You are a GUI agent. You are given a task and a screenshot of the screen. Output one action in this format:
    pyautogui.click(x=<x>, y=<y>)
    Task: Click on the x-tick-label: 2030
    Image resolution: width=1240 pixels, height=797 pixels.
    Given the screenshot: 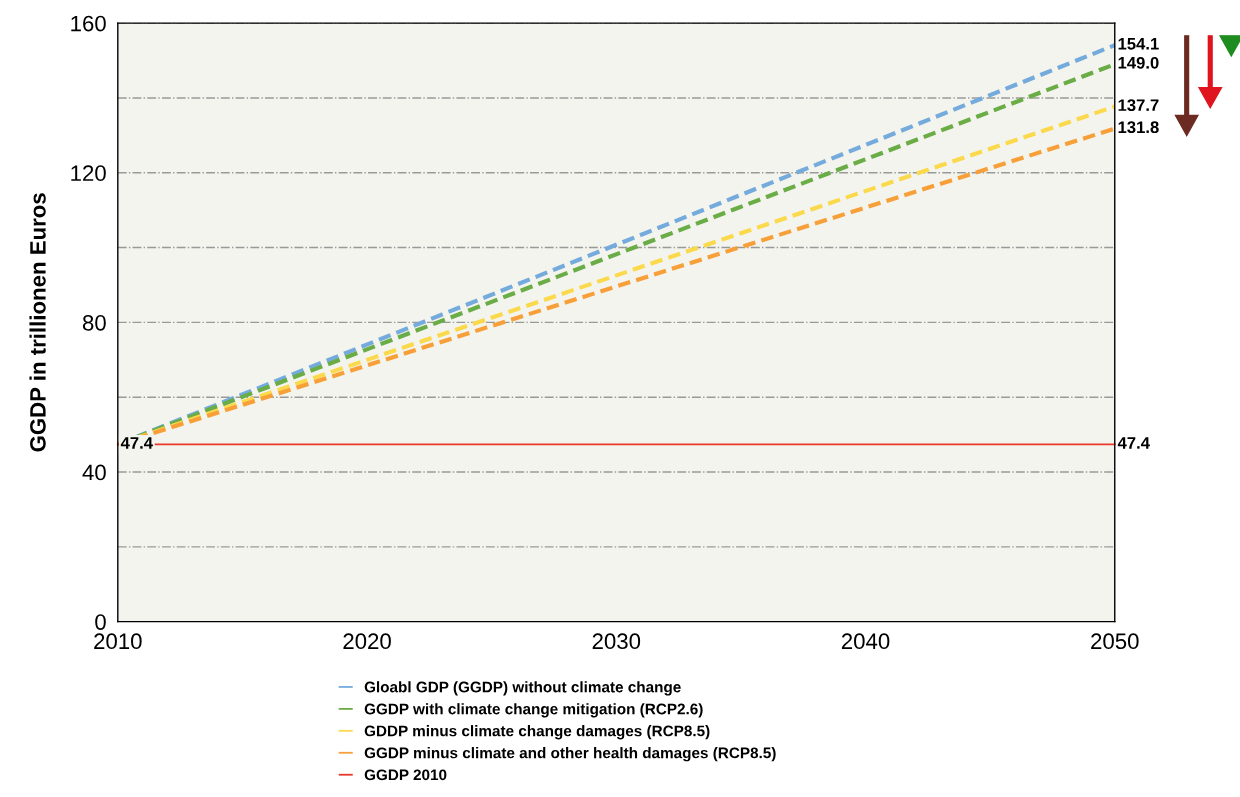 What is the action you would take?
    pyautogui.click(x=616, y=641)
    